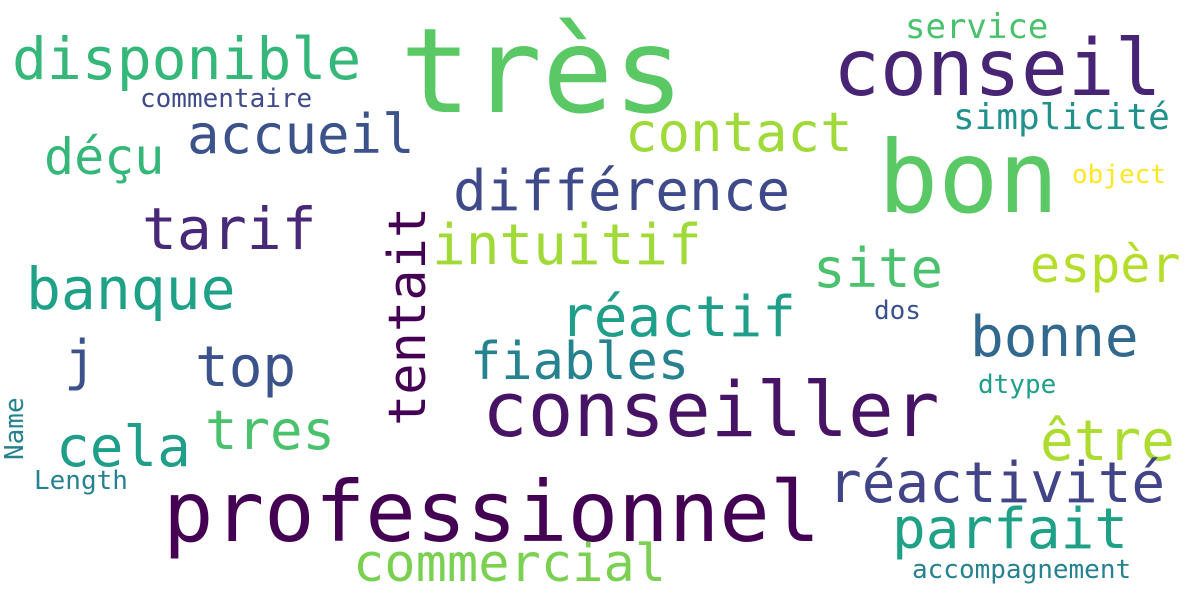 This screenshot has width=1200, height=600. I want to click on word-bon: bon, so click(968, 177).